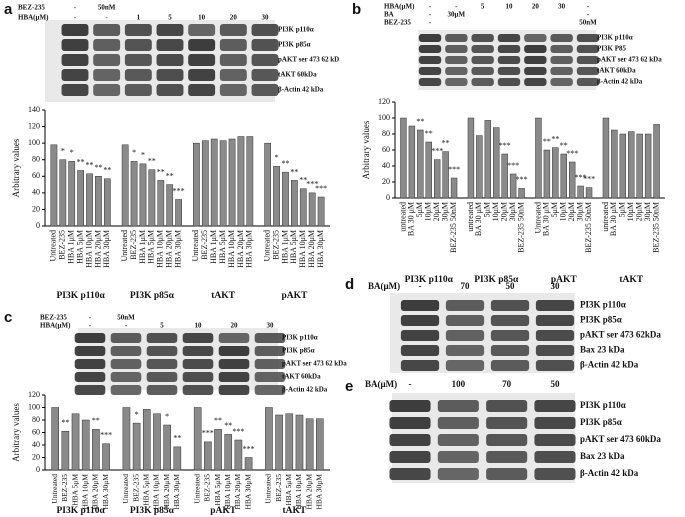 This screenshot has width=685, height=517. What do you see at coordinates (16, 432) in the screenshot?
I see `y-axis-label: Arbitrary values` at bounding box center [16, 432].